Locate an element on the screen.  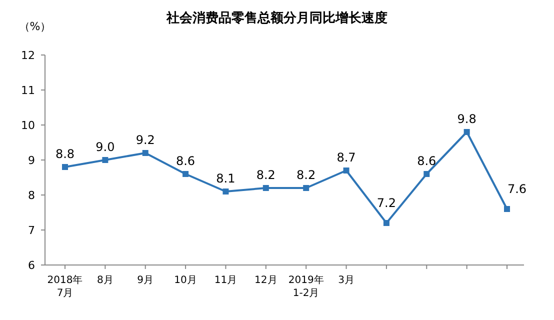
x-tick-label: 12月 is located at coordinates (266, 280).